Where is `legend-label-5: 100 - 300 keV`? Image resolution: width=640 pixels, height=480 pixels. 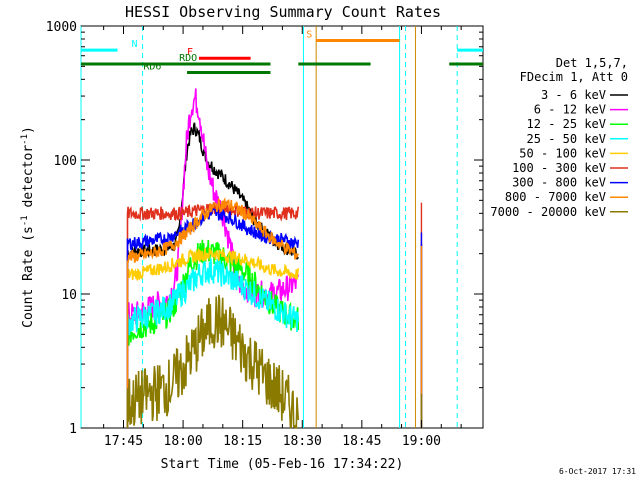
legend-label-5: 100 - 300 keV is located at coordinates (559, 168).